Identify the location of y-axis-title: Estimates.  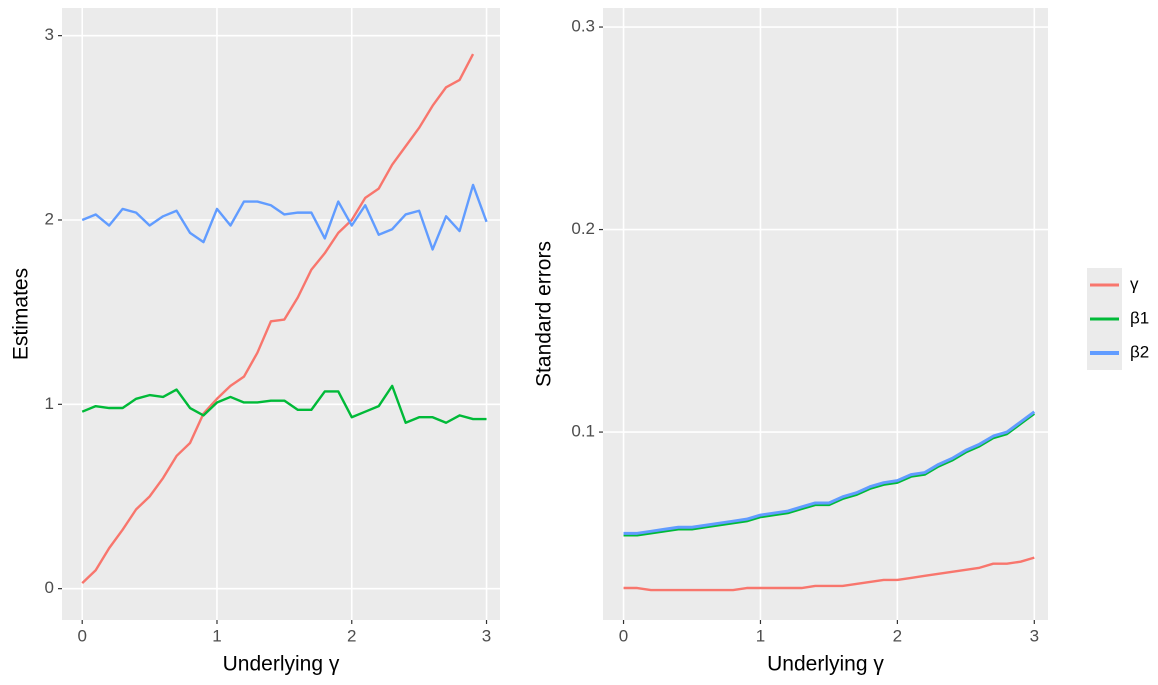
(21, 314).